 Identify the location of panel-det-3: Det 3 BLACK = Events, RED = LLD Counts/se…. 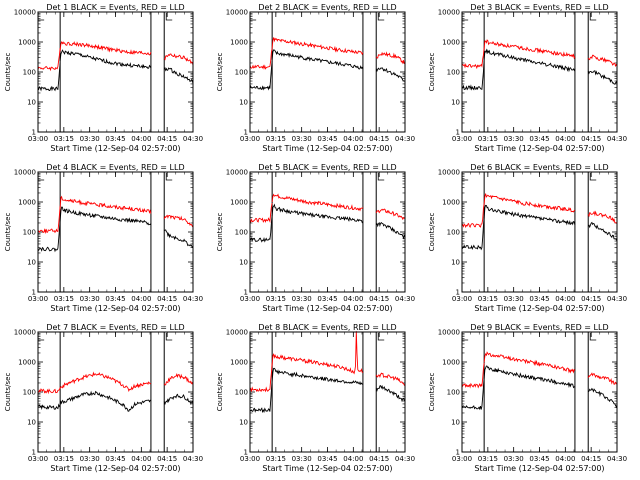
(527, 78).